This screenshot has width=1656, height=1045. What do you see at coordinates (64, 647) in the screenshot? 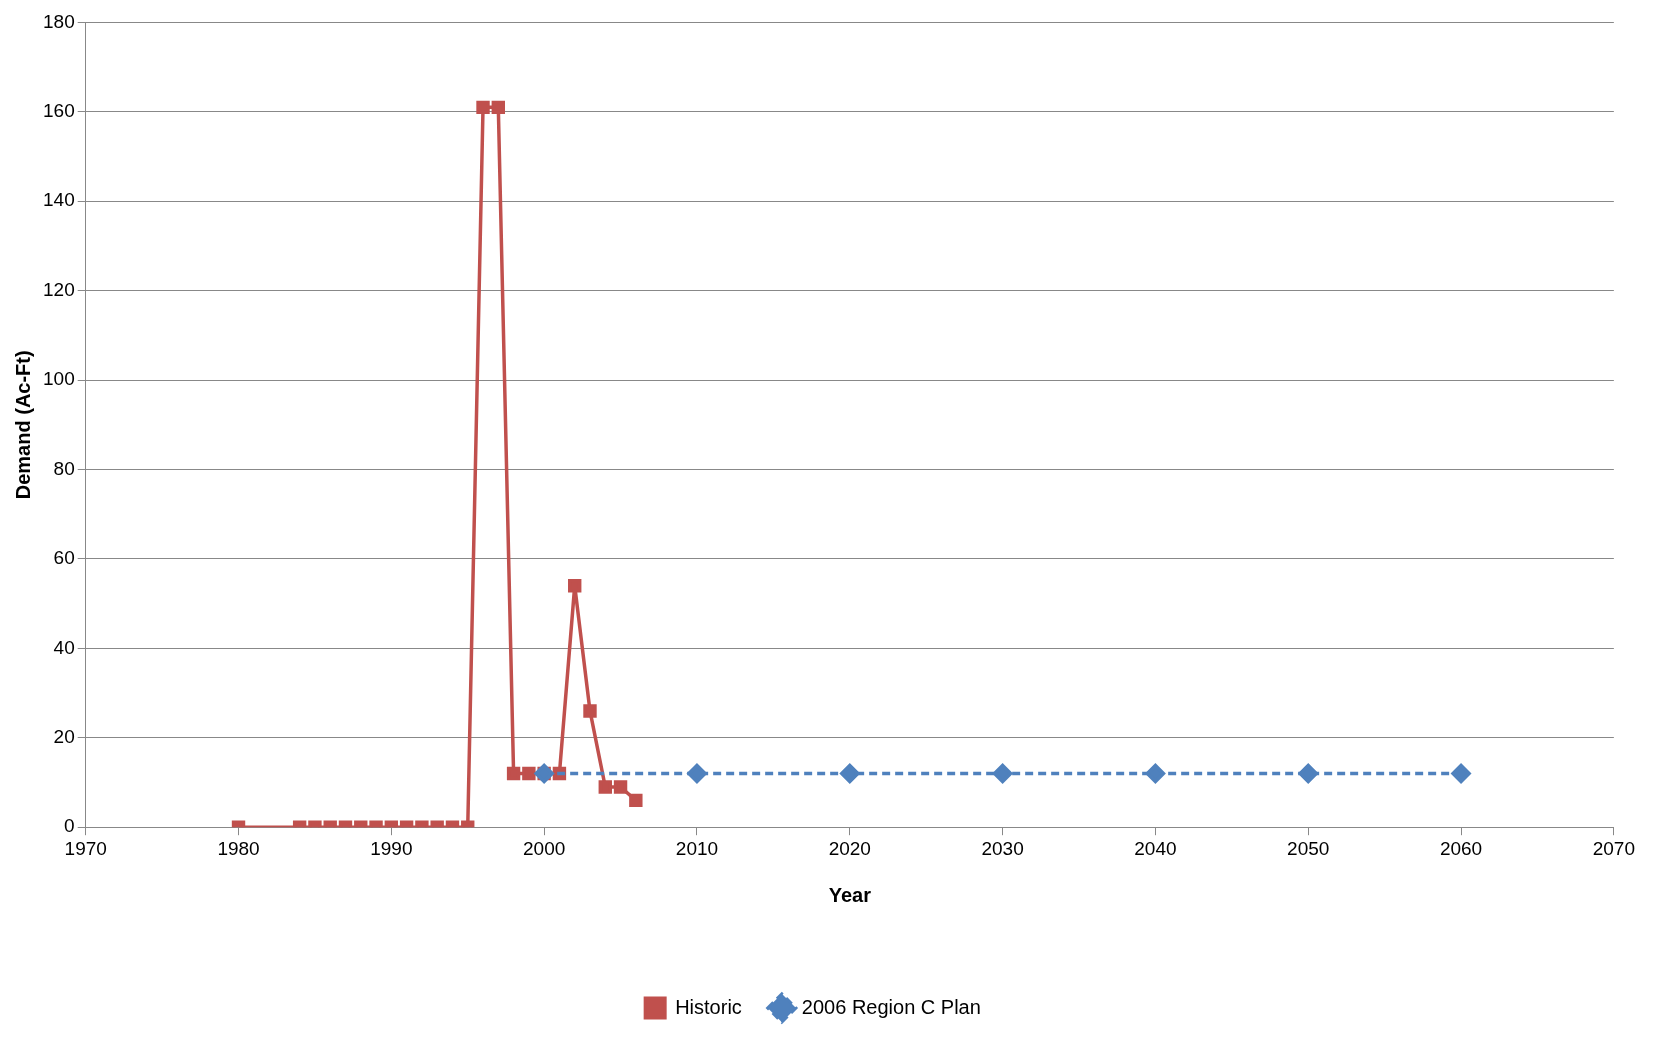
I see `y-tick-label: 40` at bounding box center [64, 647].